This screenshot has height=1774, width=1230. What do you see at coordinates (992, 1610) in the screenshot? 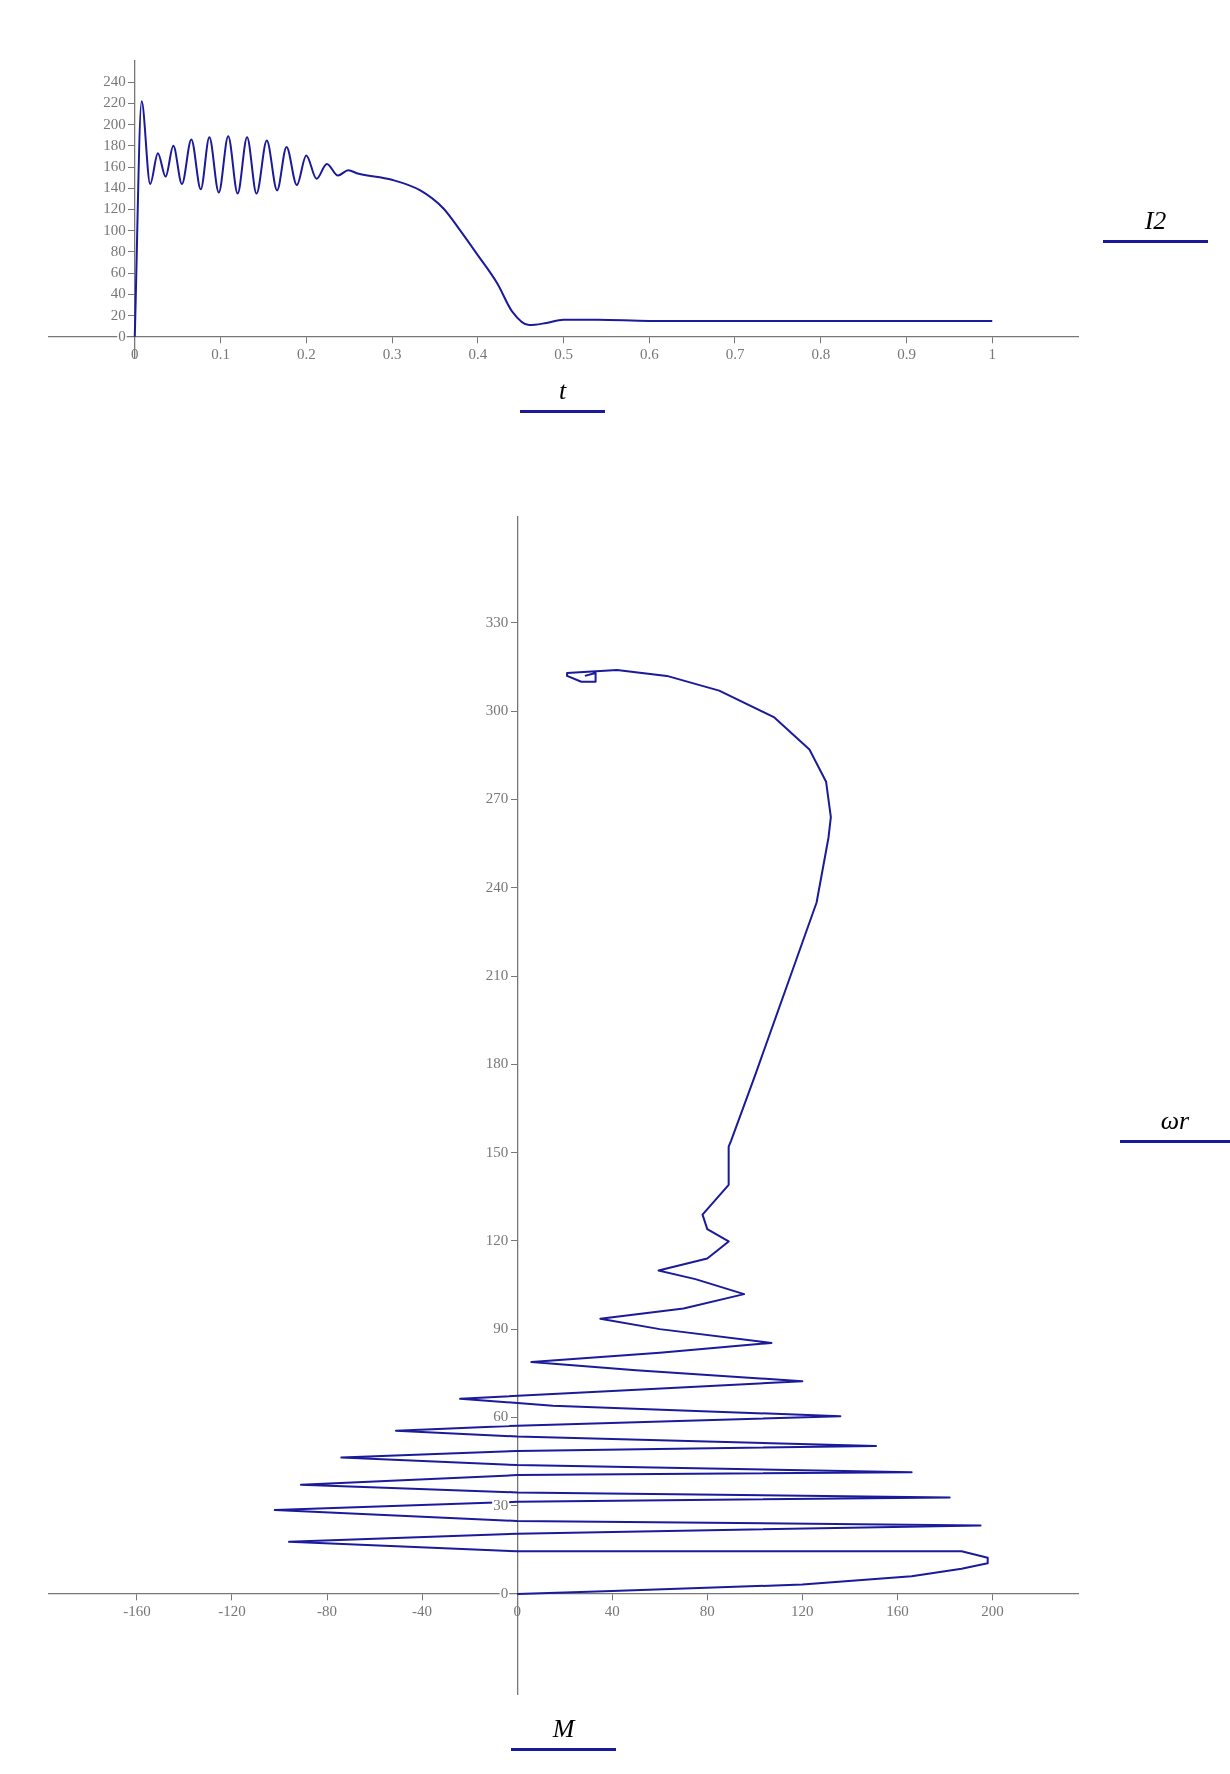
I see `x-tick-label: 200` at bounding box center [992, 1610].